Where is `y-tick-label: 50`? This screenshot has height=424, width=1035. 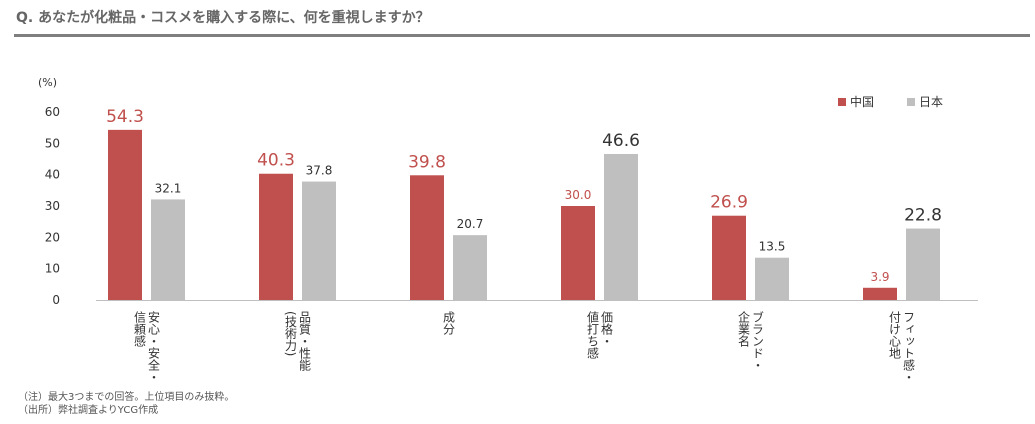 y-tick-label: 50 is located at coordinates (52, 143).